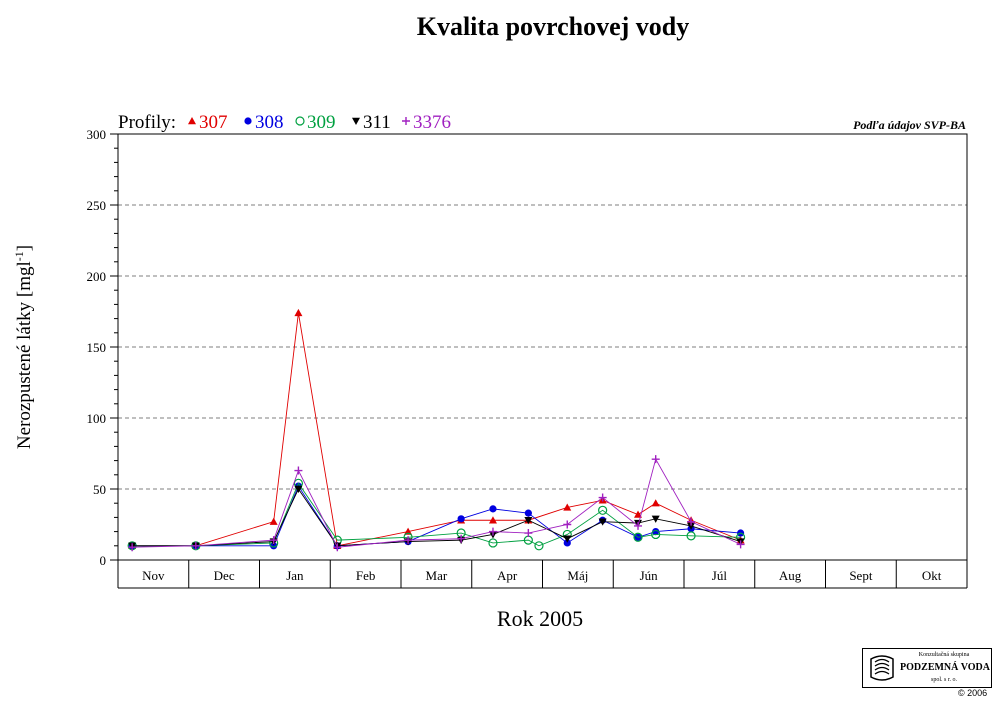 The width and height of the screenshot is (1000, 709). Describe the element at coordinates (321, 122) in the screenshot. I see `legend-label-309: 309` at that location.